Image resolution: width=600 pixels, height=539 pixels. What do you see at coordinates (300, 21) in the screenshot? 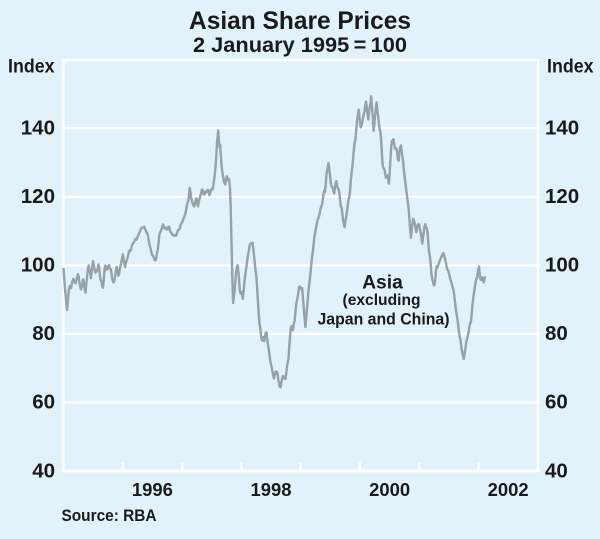
I see `svg-text: Asian Share Prices` at bounding box center [300, 21].